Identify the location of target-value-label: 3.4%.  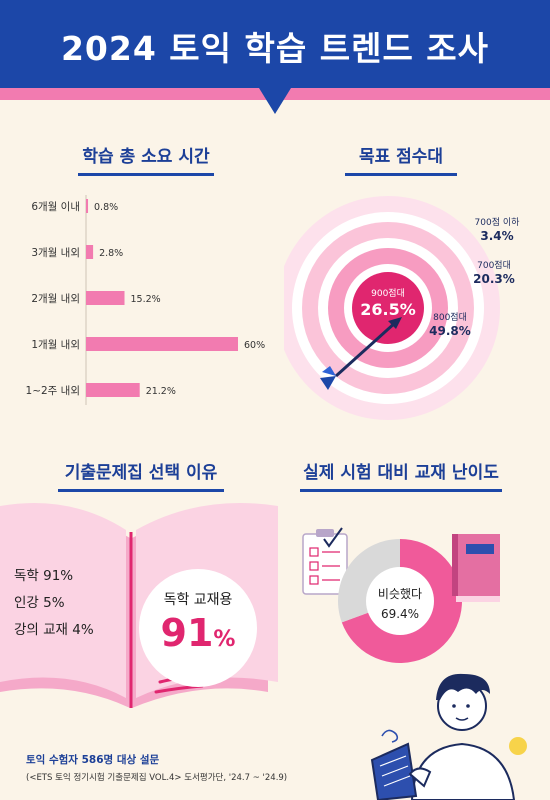
(496, 236).